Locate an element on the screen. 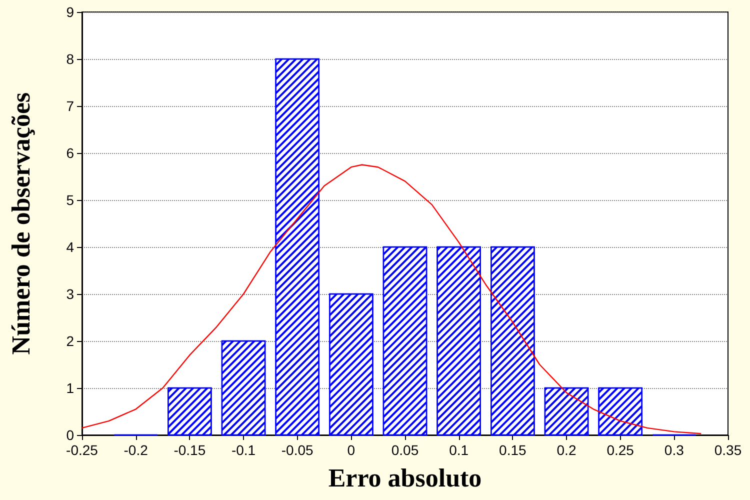 The image size is (750, 500). y-tick-label: 3 is located at coordinates (70, 294).